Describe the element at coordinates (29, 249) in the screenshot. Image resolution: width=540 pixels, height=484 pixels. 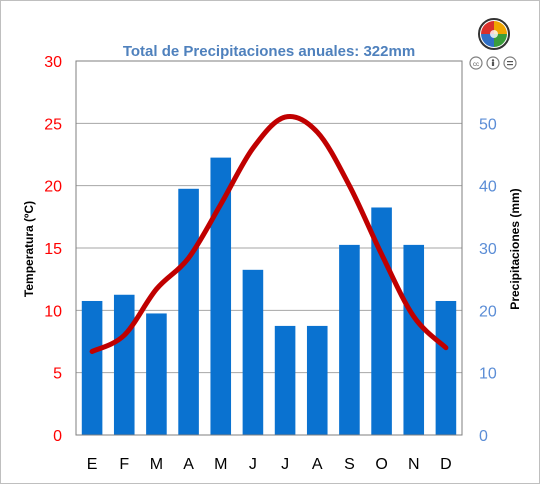
I see `y-left-axis-label: Temperatura (ºC)` at that location.